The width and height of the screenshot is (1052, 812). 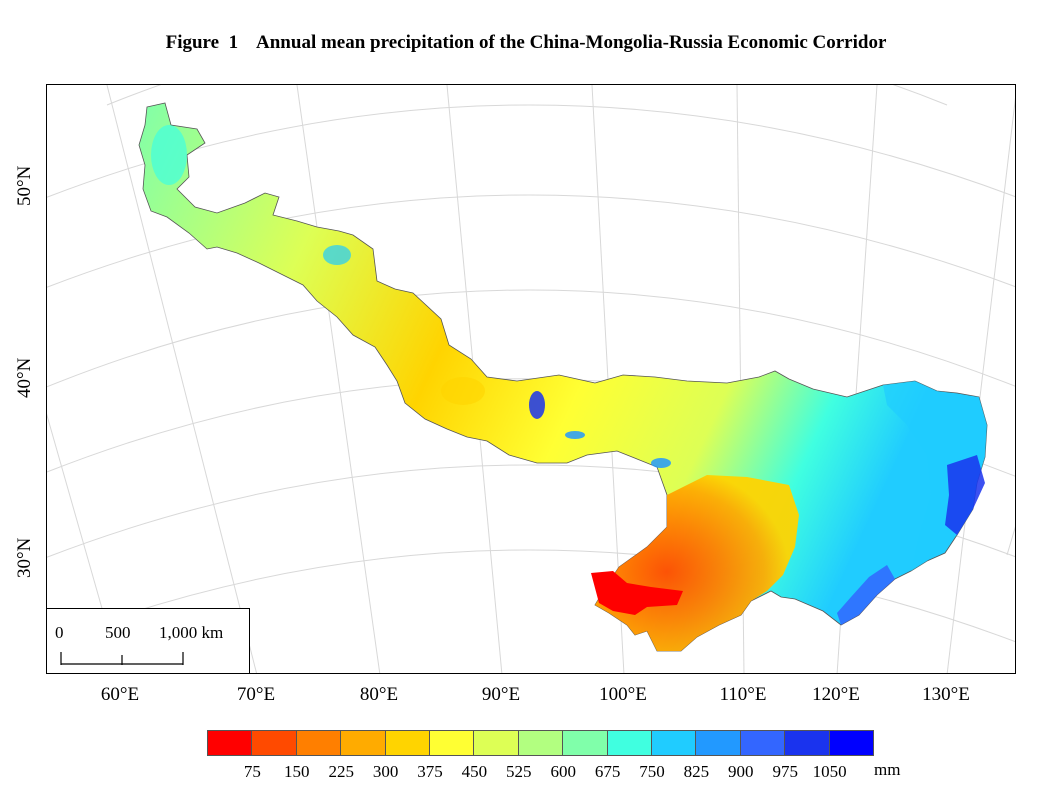 I want to click on driest-zone, so click(x=637, y=593).